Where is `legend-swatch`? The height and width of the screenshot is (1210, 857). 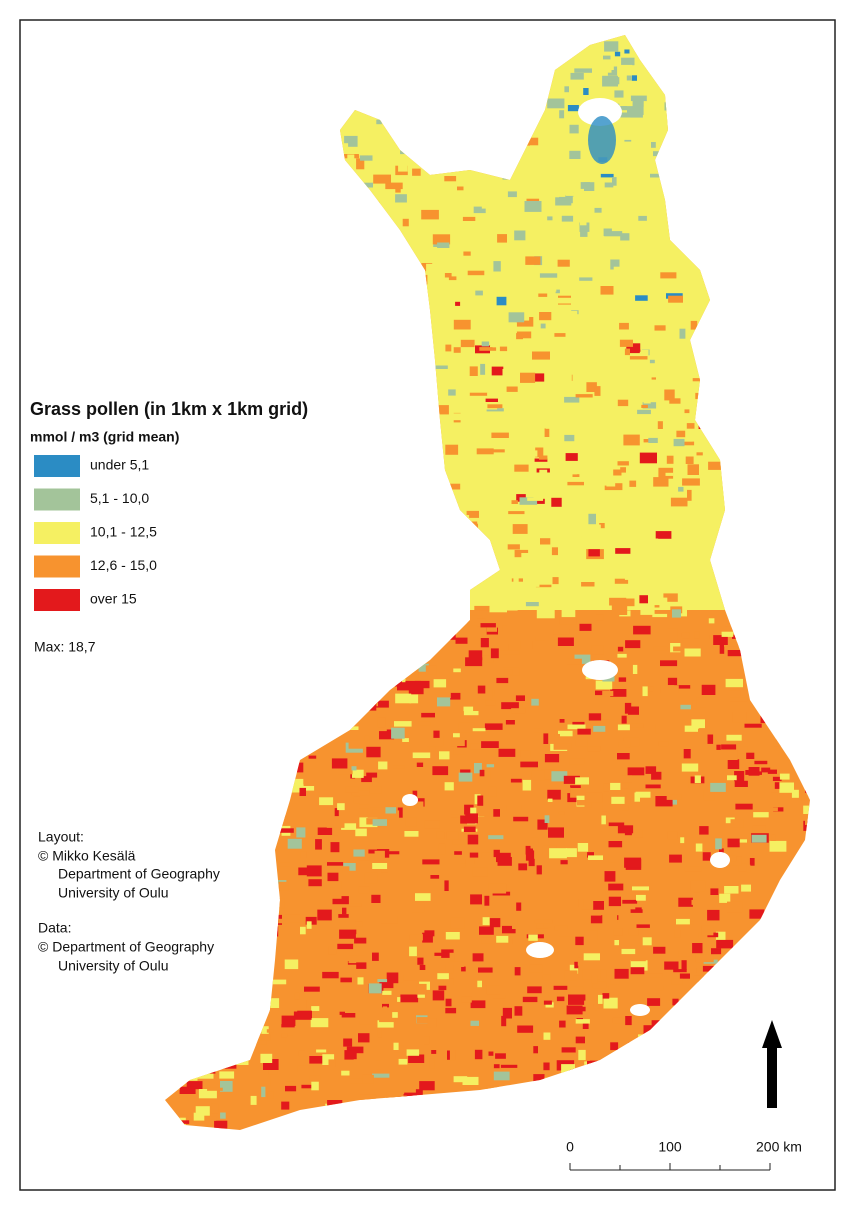 legend-swatch is located at coordinates (57, 499).